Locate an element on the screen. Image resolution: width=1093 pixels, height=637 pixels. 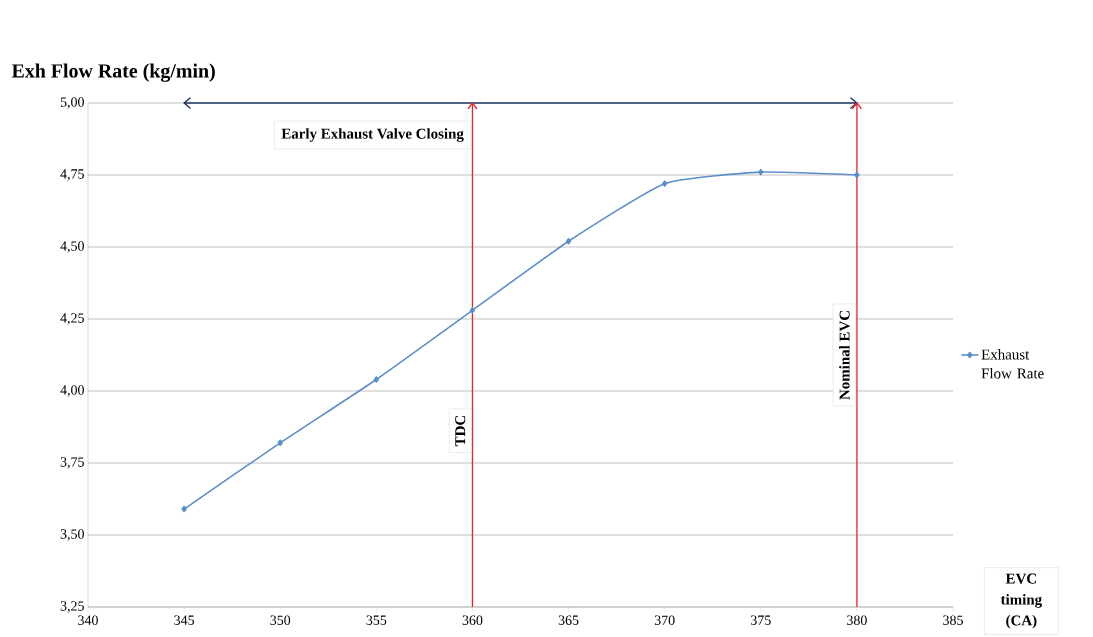
y-tick-label: 4,50 is located at coordinates (72, 247).